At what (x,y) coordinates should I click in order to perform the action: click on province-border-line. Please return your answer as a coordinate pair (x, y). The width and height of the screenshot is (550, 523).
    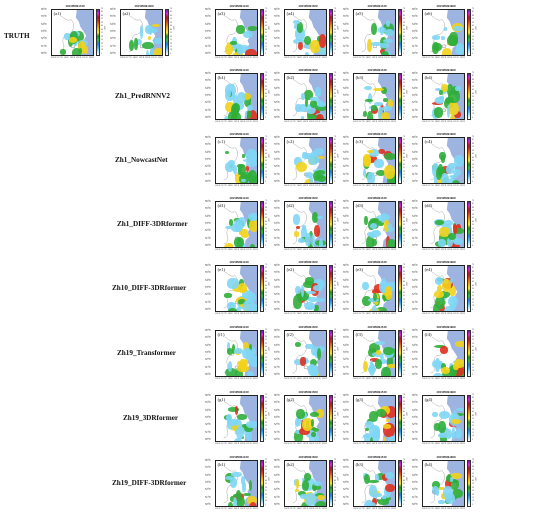
    Looking at the image, I should click on (434, 484).